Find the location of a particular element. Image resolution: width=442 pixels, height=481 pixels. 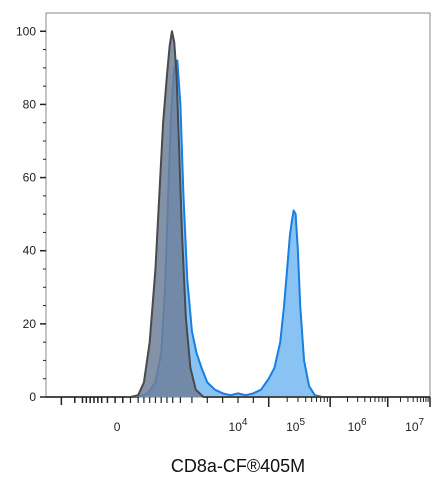

y-tick-label: 100 is located at coordinates (26, 31).